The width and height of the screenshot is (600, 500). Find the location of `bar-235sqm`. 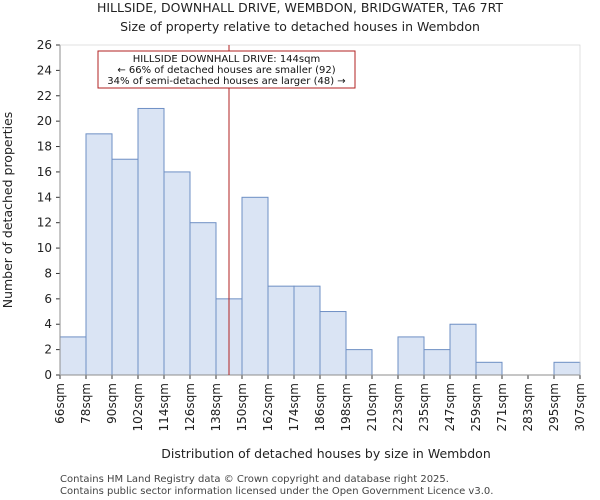

bar-235sqm is located at coordinates (437, 362).